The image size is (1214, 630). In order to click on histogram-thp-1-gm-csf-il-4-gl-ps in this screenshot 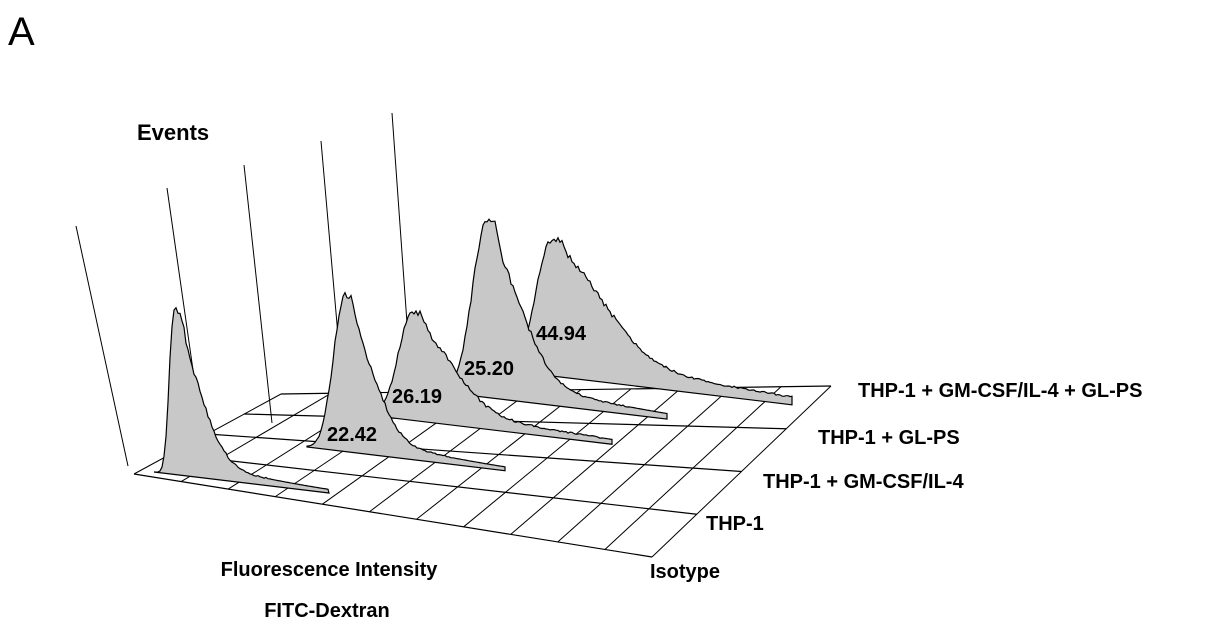, I will do `click(647, 321)`.